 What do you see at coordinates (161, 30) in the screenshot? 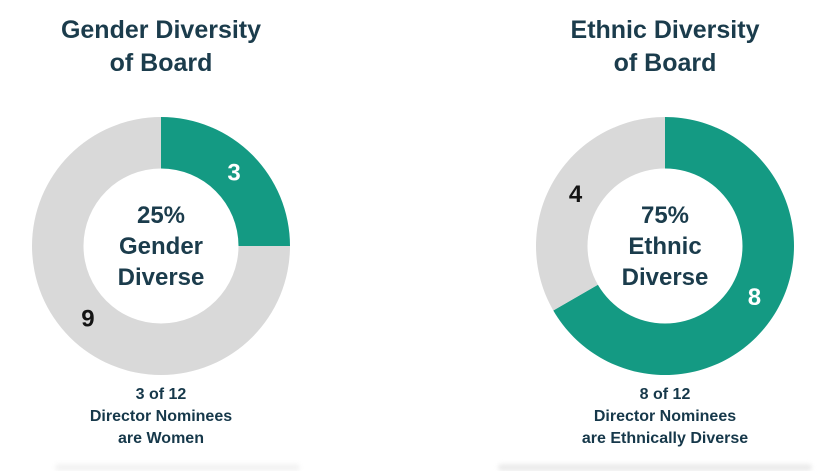
I see `gender-chart-title-line1: Gender Diversity` at bounding box center [161, 30].